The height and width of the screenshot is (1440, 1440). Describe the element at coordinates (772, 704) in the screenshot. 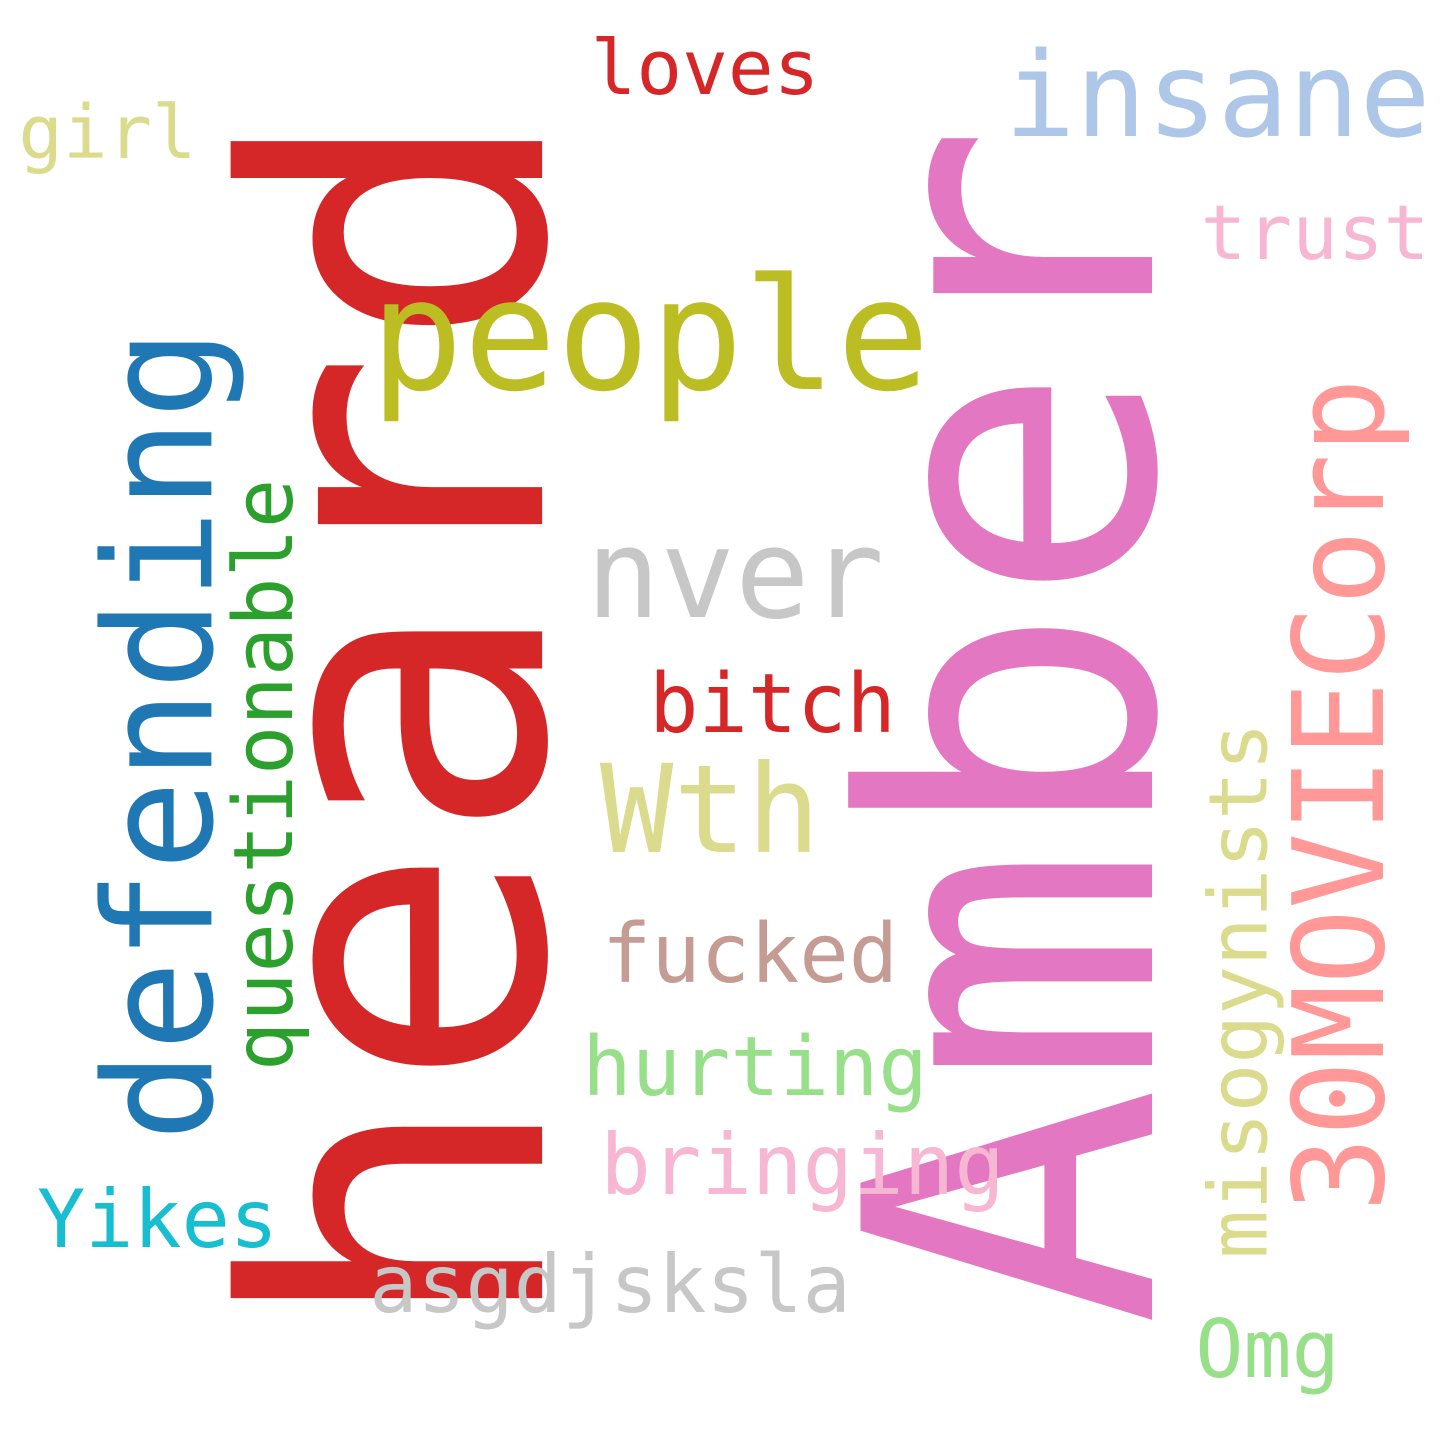

I see `word-bitch: bitch` at that location.